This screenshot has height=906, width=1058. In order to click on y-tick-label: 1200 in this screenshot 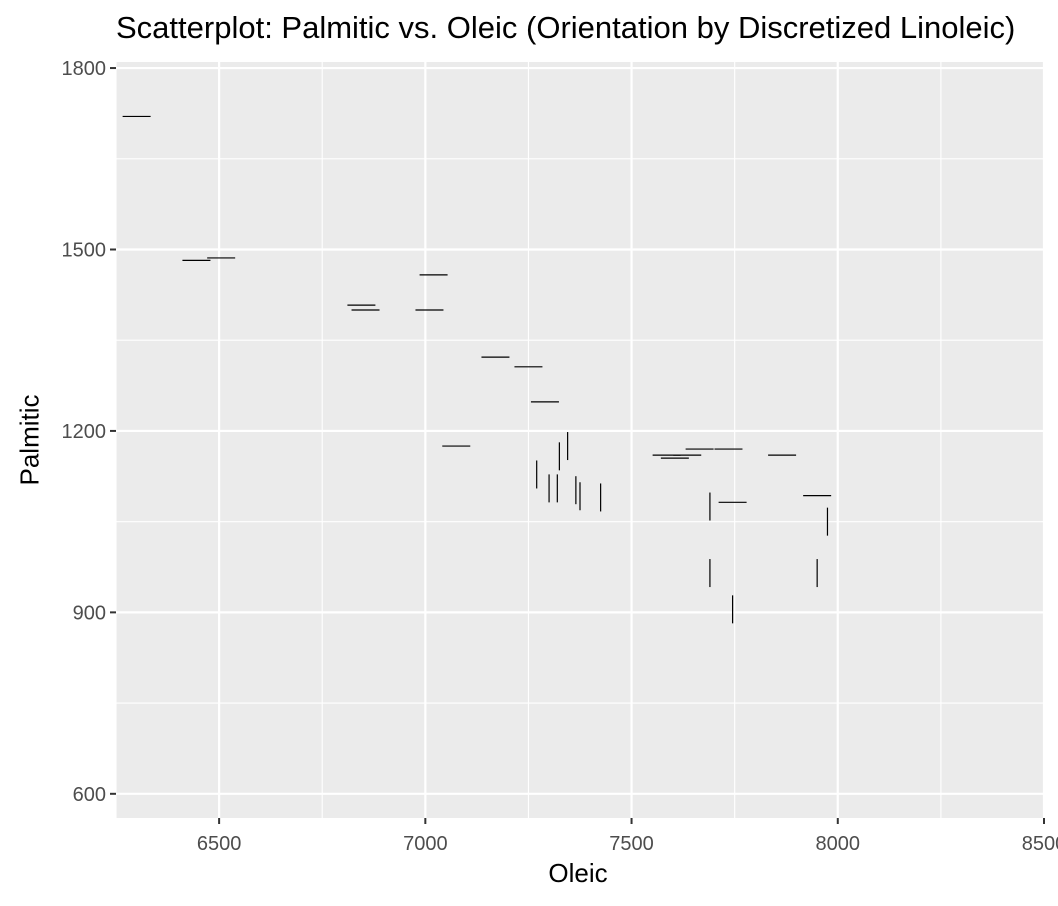, I will do `click(84, 432)`.